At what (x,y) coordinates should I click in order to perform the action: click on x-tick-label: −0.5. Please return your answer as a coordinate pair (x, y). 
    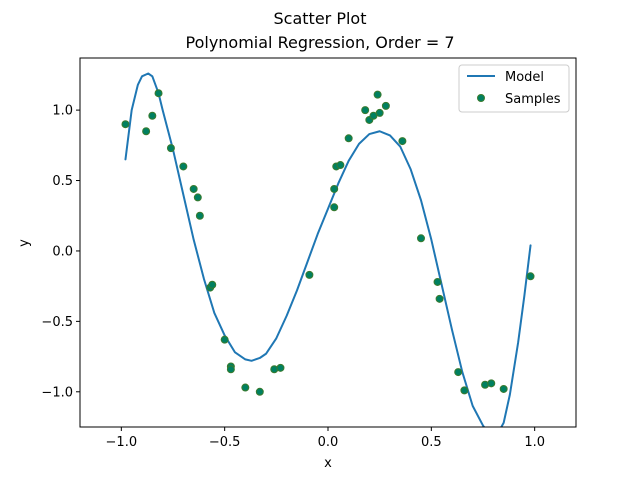
    Looking at the image, I should click on (225, 442).